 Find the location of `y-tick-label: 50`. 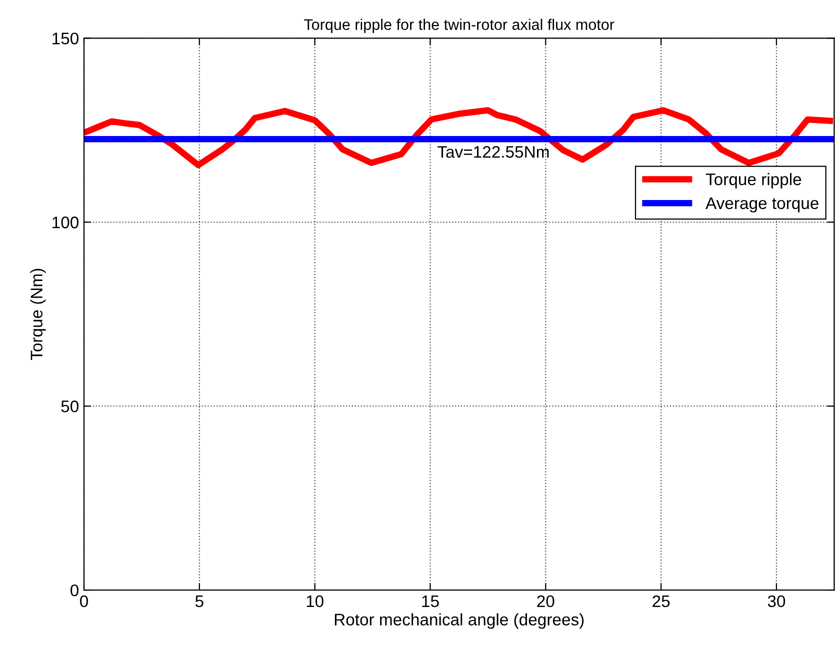

y-tick-label: 50 is located at coordinates (69, 406).